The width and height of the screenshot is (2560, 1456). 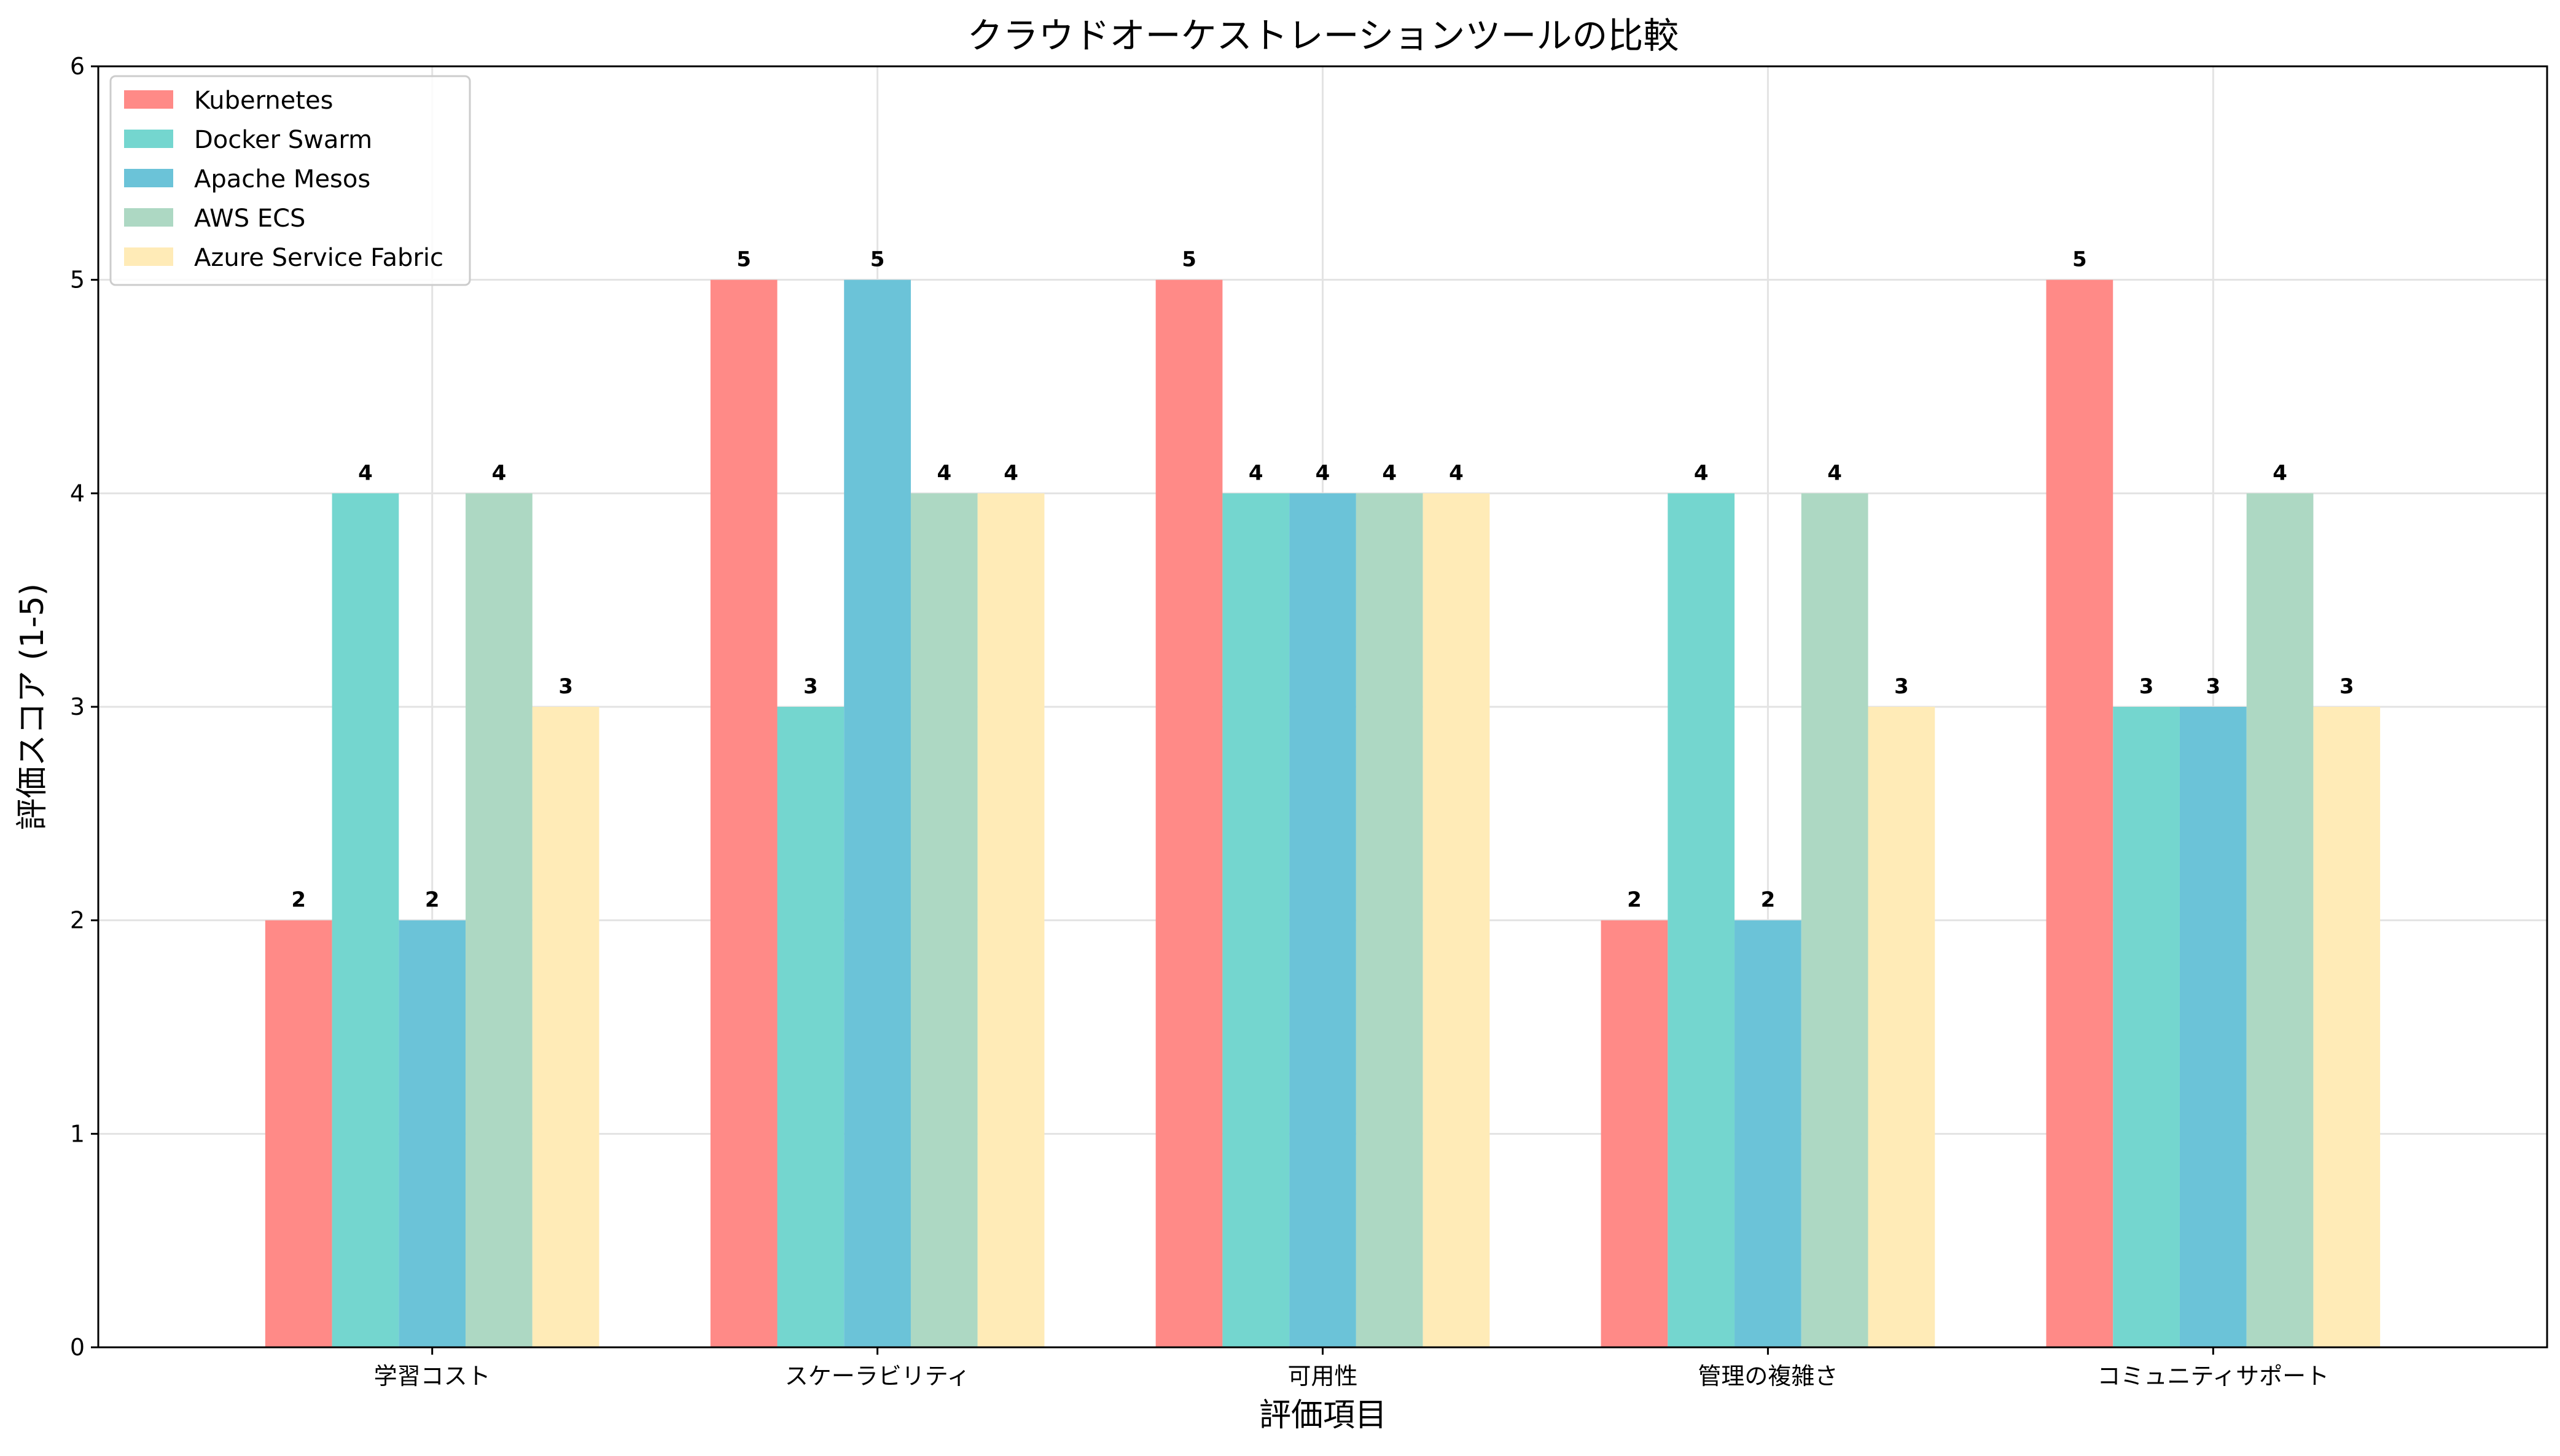 I want to click on x-tick-label: 学習コスト, so click(x=432, y=1376).